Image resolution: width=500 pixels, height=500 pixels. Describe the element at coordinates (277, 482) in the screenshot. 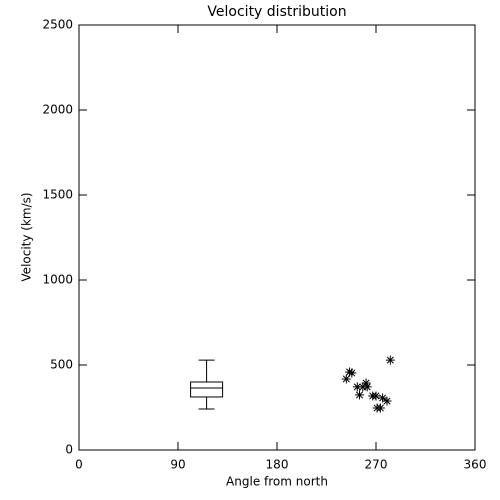

I see `x-axis-label: Angle from north` at that location.